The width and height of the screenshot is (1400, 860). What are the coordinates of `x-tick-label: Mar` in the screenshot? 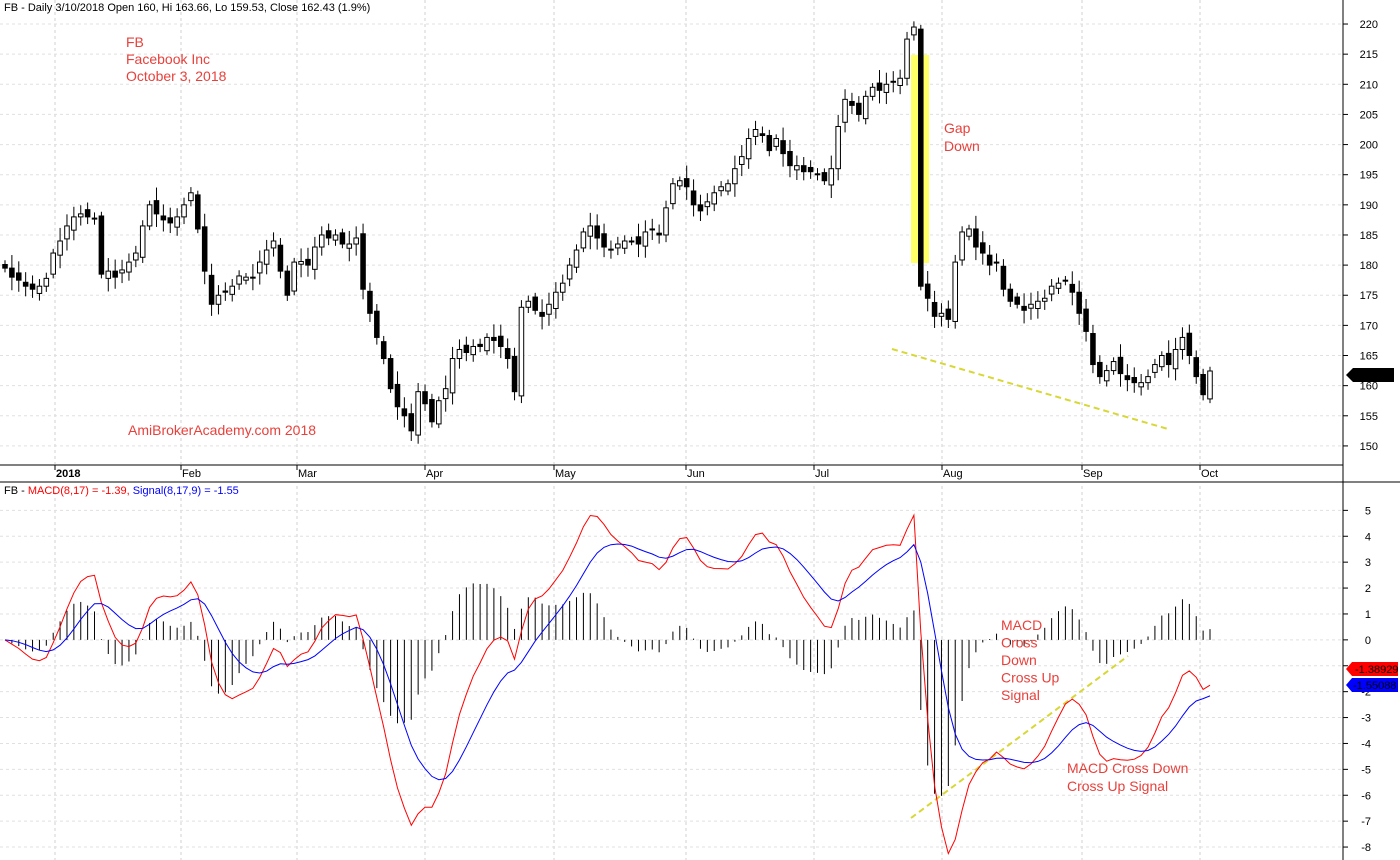 It's located at (307, 474).